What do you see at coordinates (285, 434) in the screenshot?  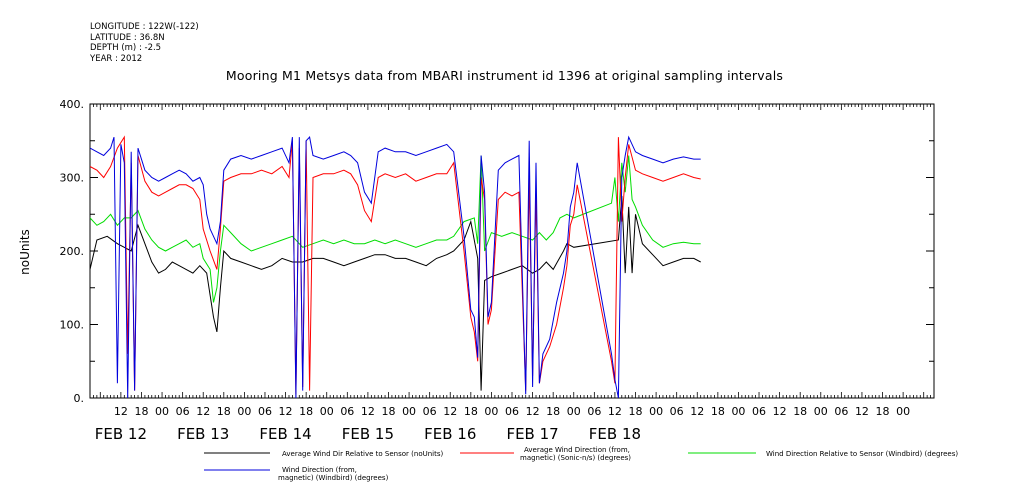 I see `x-day-label: FEB 14` at bounding box center [285, 434].